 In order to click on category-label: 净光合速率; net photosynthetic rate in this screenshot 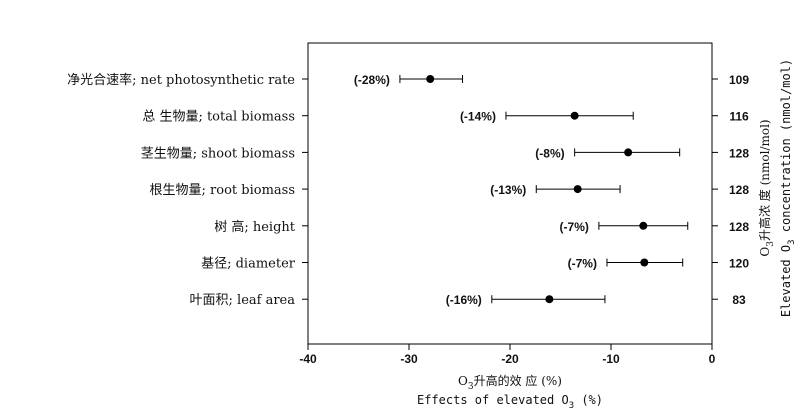, I will do `click(181, 80)`.